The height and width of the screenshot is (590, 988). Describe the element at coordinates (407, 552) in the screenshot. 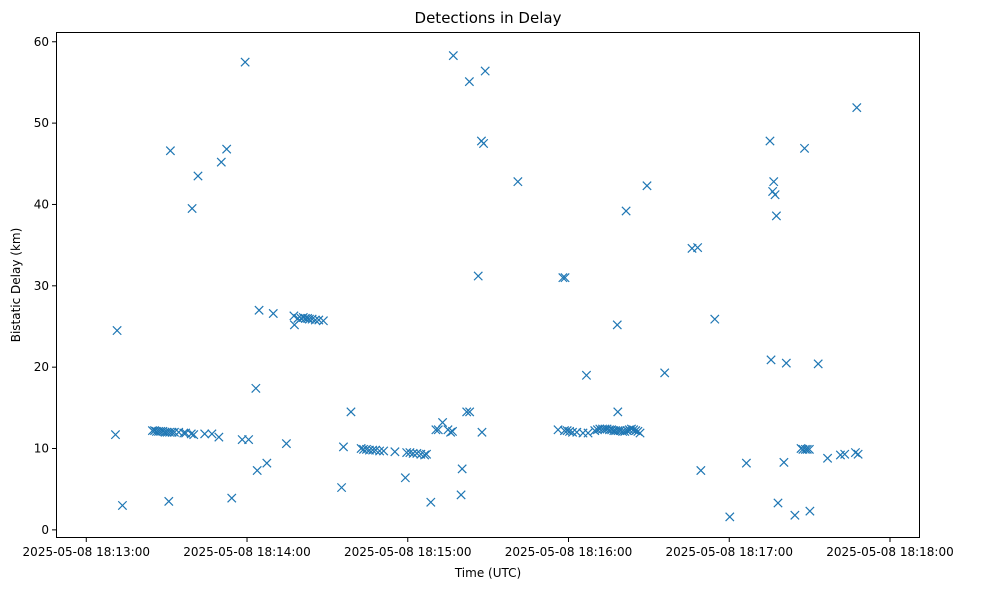

I see `x-tick-label: 2025-05-08 18:15:00` at that location.